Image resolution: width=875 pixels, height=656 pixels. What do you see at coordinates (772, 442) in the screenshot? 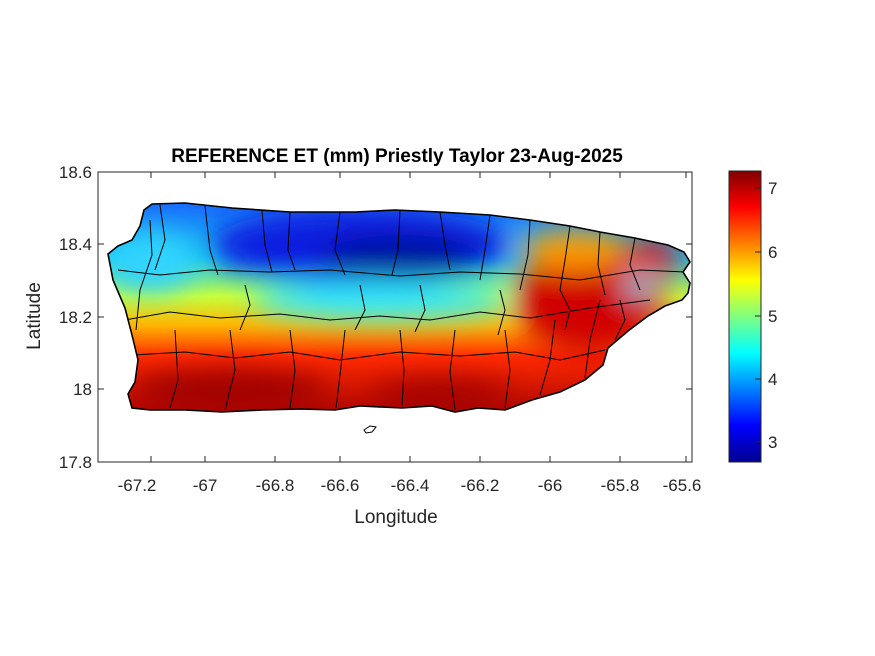
I see `colorbar-tick-label: 3` at bounding box center [772, 442].